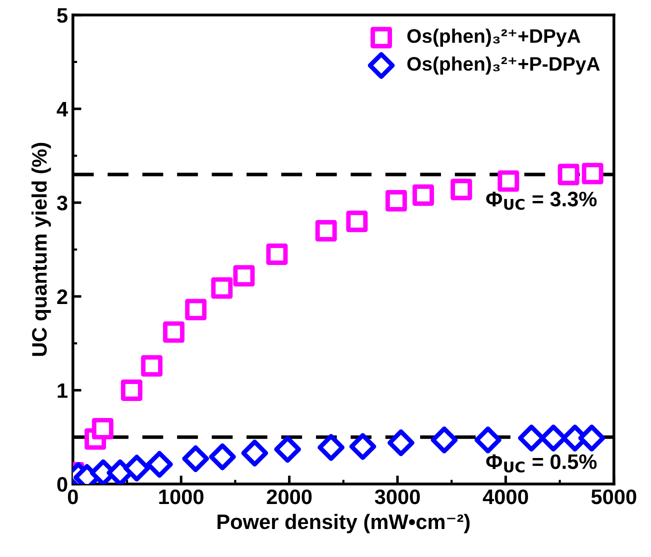 The height and width of the screenshot is (557, 651). Describe the element at coordinates (63, 390) in the screenshot. I see `y-tick-label: 1` at that location.